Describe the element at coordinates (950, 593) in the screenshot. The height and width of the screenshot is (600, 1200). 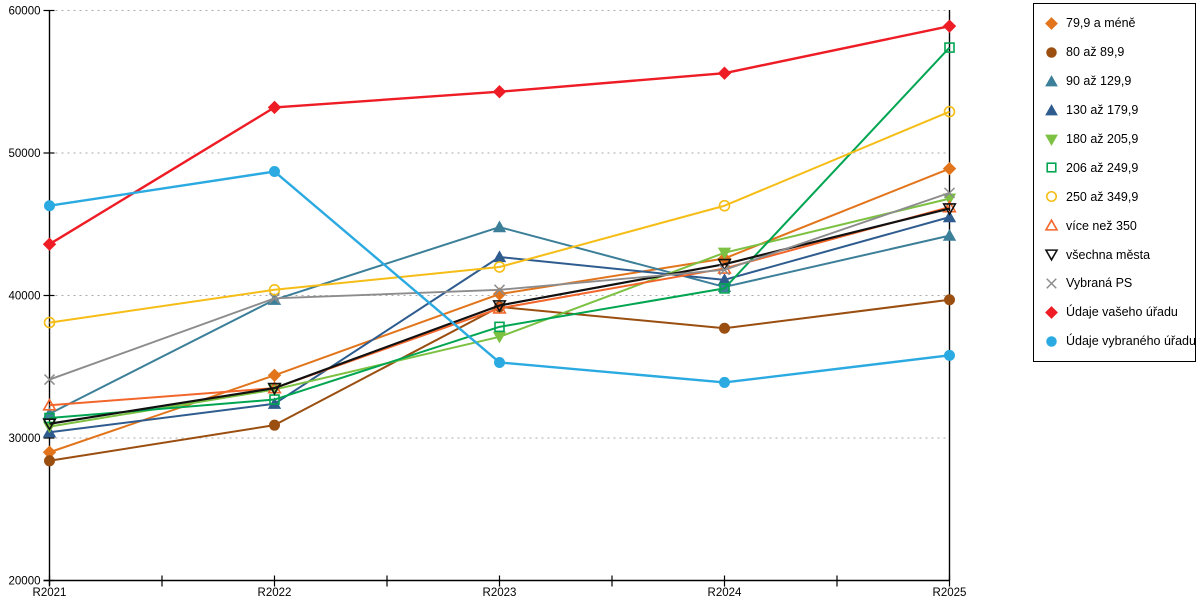
I see `x-axis-label: R2025` at that location.